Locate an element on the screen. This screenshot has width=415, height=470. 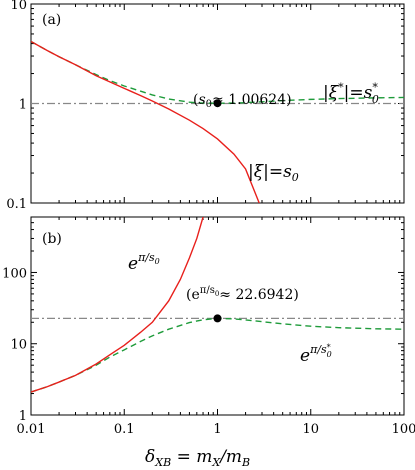
panel-a-green-label: |ξ*|=s* 0 is located at coordinates (351, 93).